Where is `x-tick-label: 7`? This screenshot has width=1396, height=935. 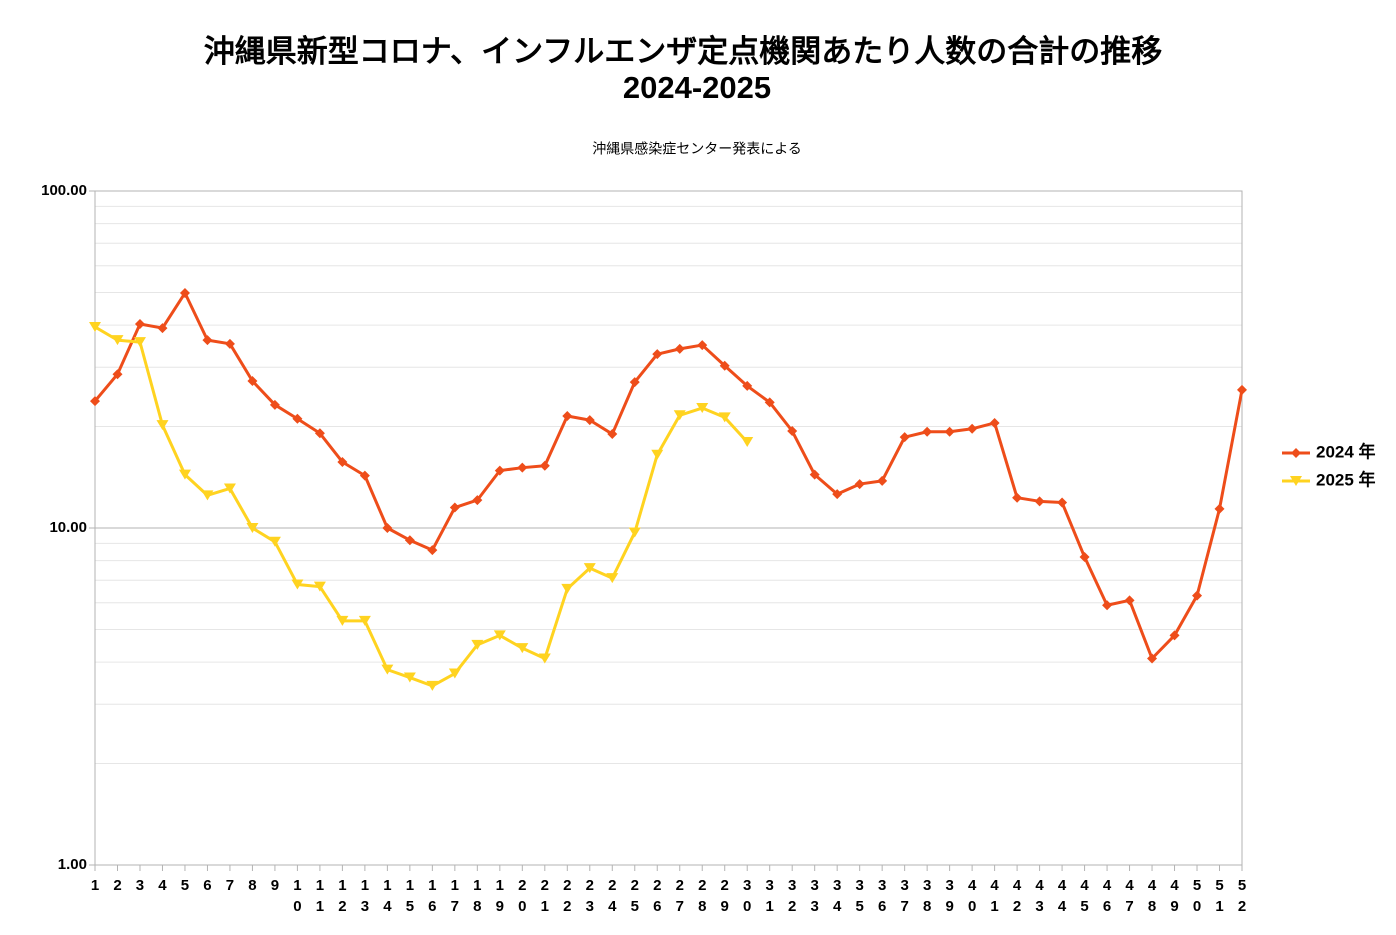
x-tick-label: 7 is located at coordinates (230, 885).